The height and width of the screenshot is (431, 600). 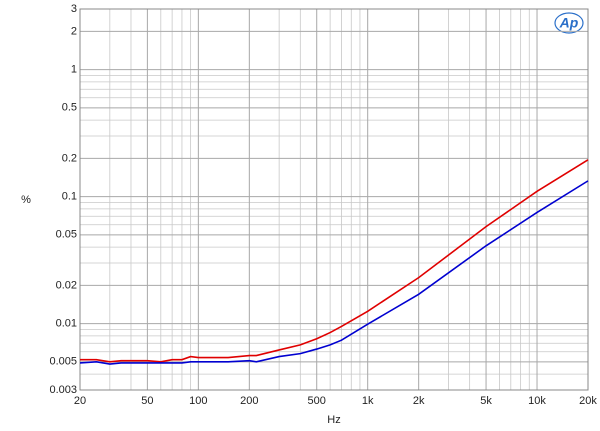 What do you see at coordinates (80, 401) in the screenshot?
I see `x-tick-label: 20` at bounding box center [80, 401].